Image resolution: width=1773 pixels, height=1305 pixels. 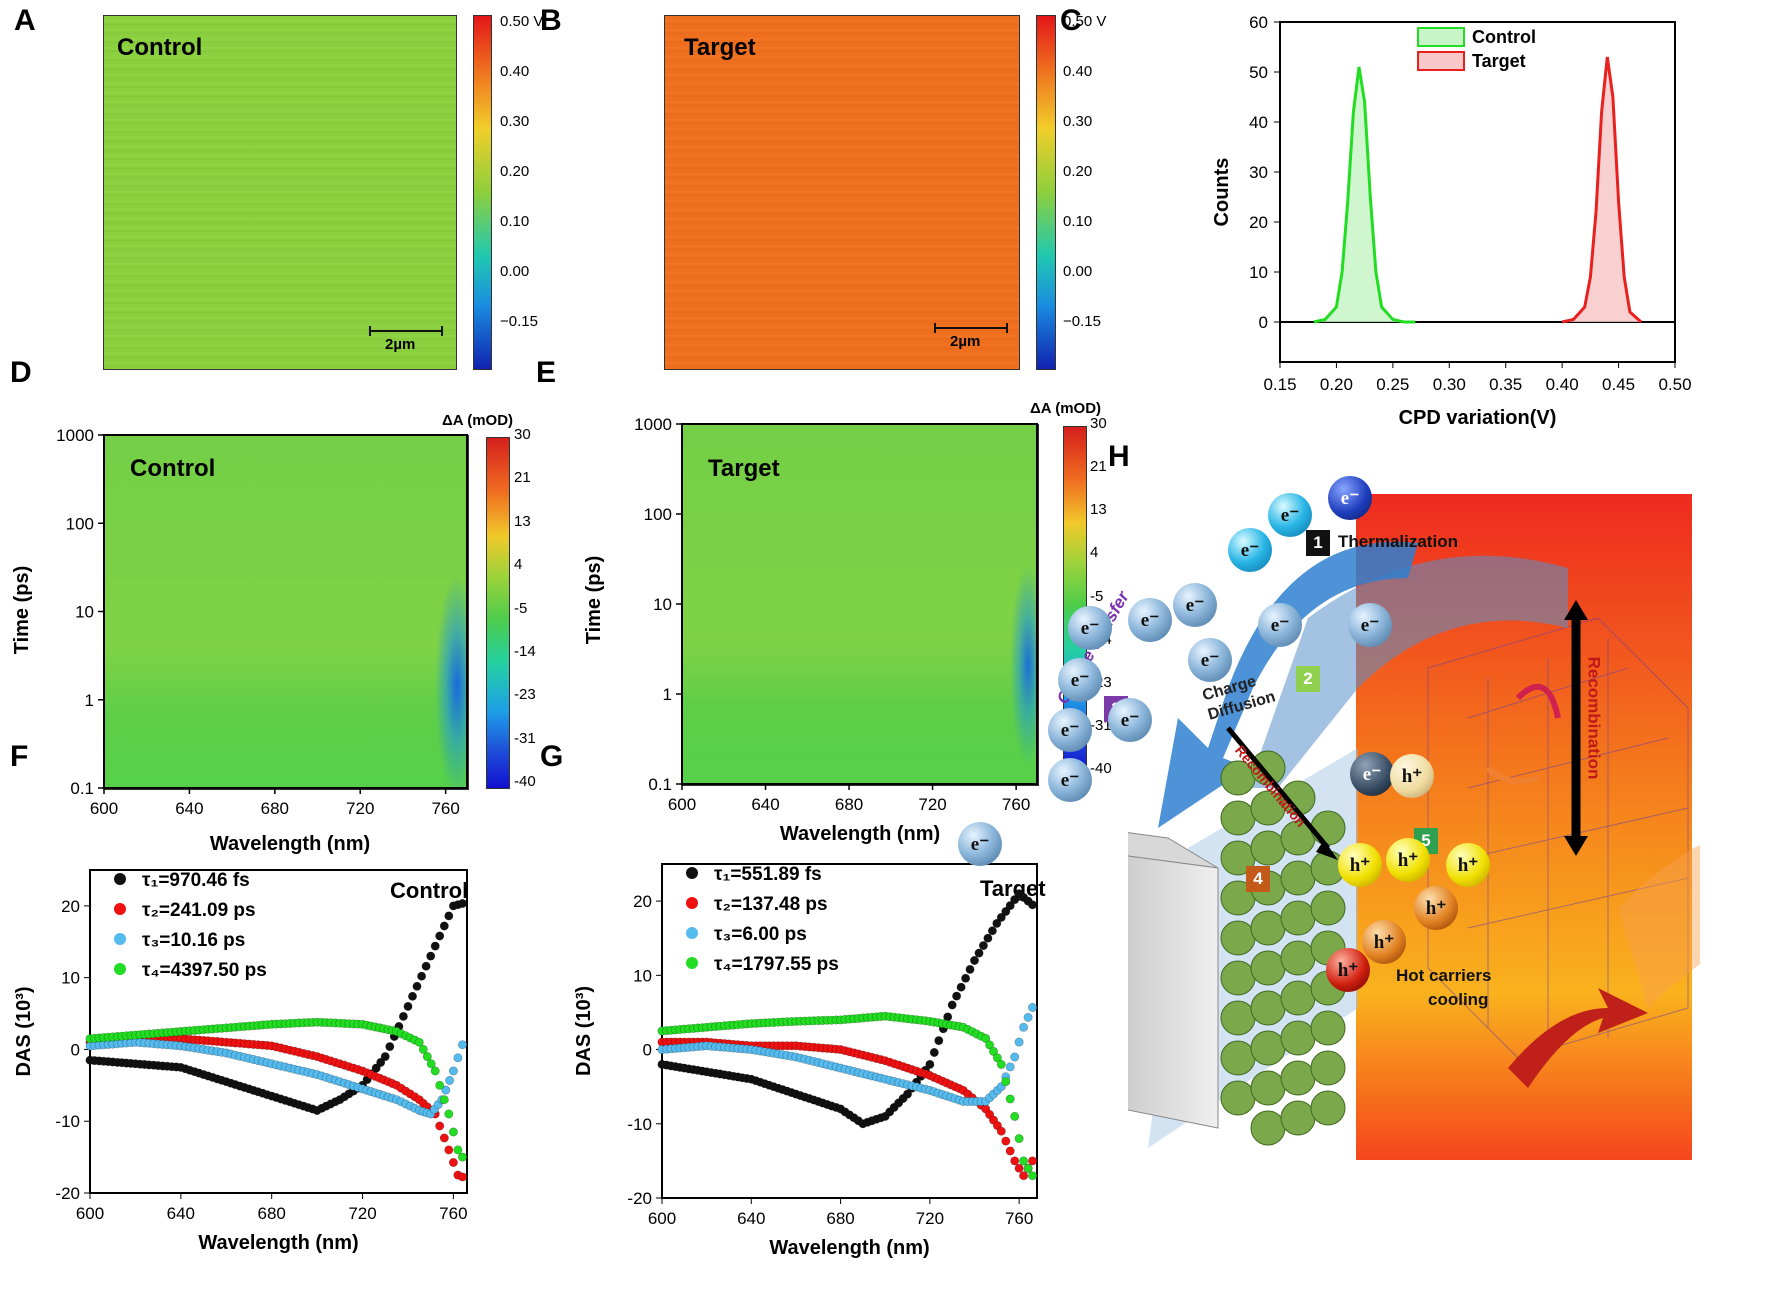 I want to click on x-tick-label: 0.40, so click(x=1562, y=384).